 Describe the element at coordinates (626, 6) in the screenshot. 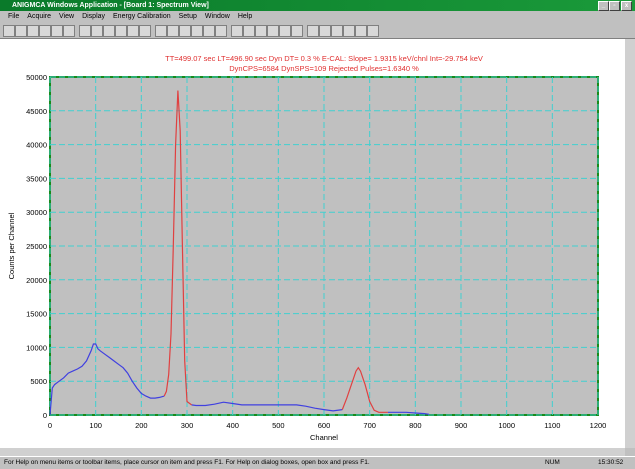

I see `close-button: x` at that location.